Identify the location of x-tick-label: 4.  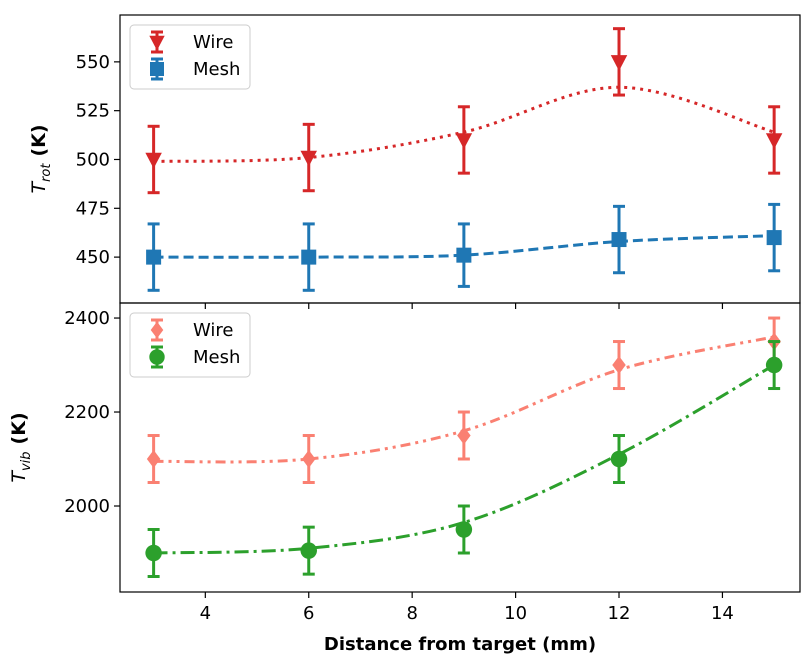
(205, 613).